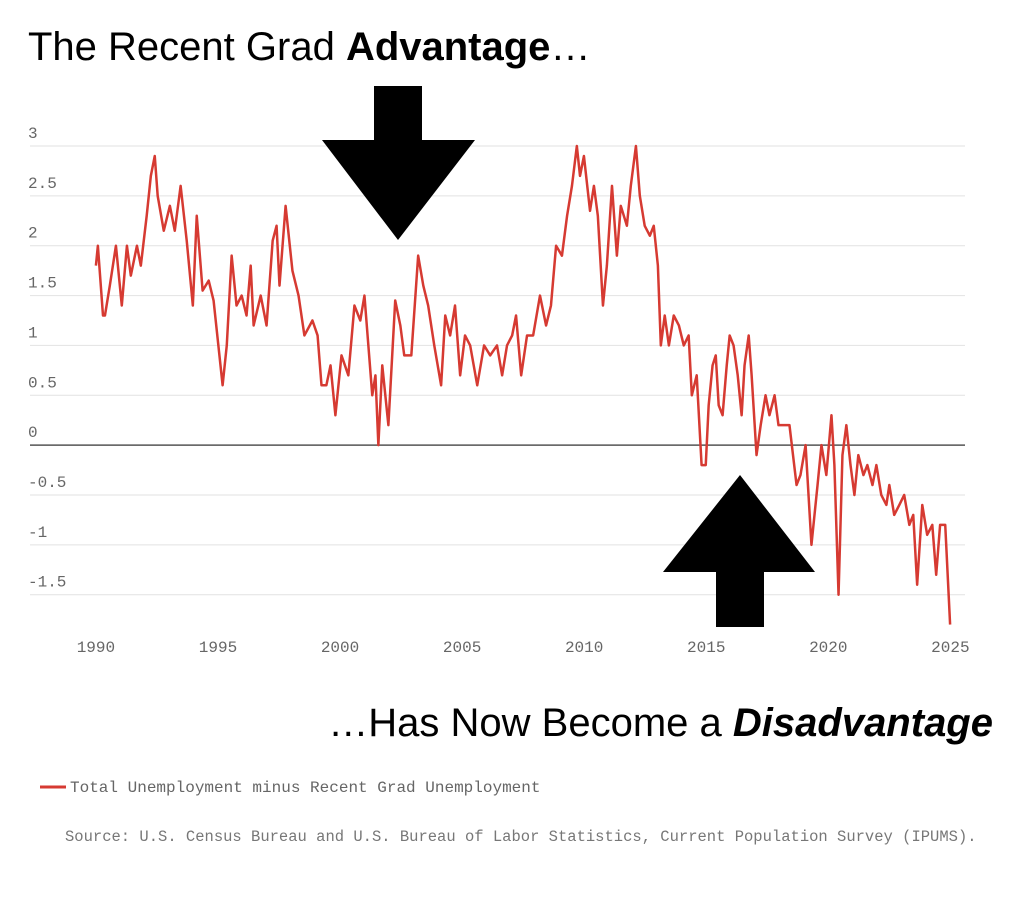  Describe the element at coordinates (448, 47) in the screenshot. I see `title-part: Advantage` at that location.